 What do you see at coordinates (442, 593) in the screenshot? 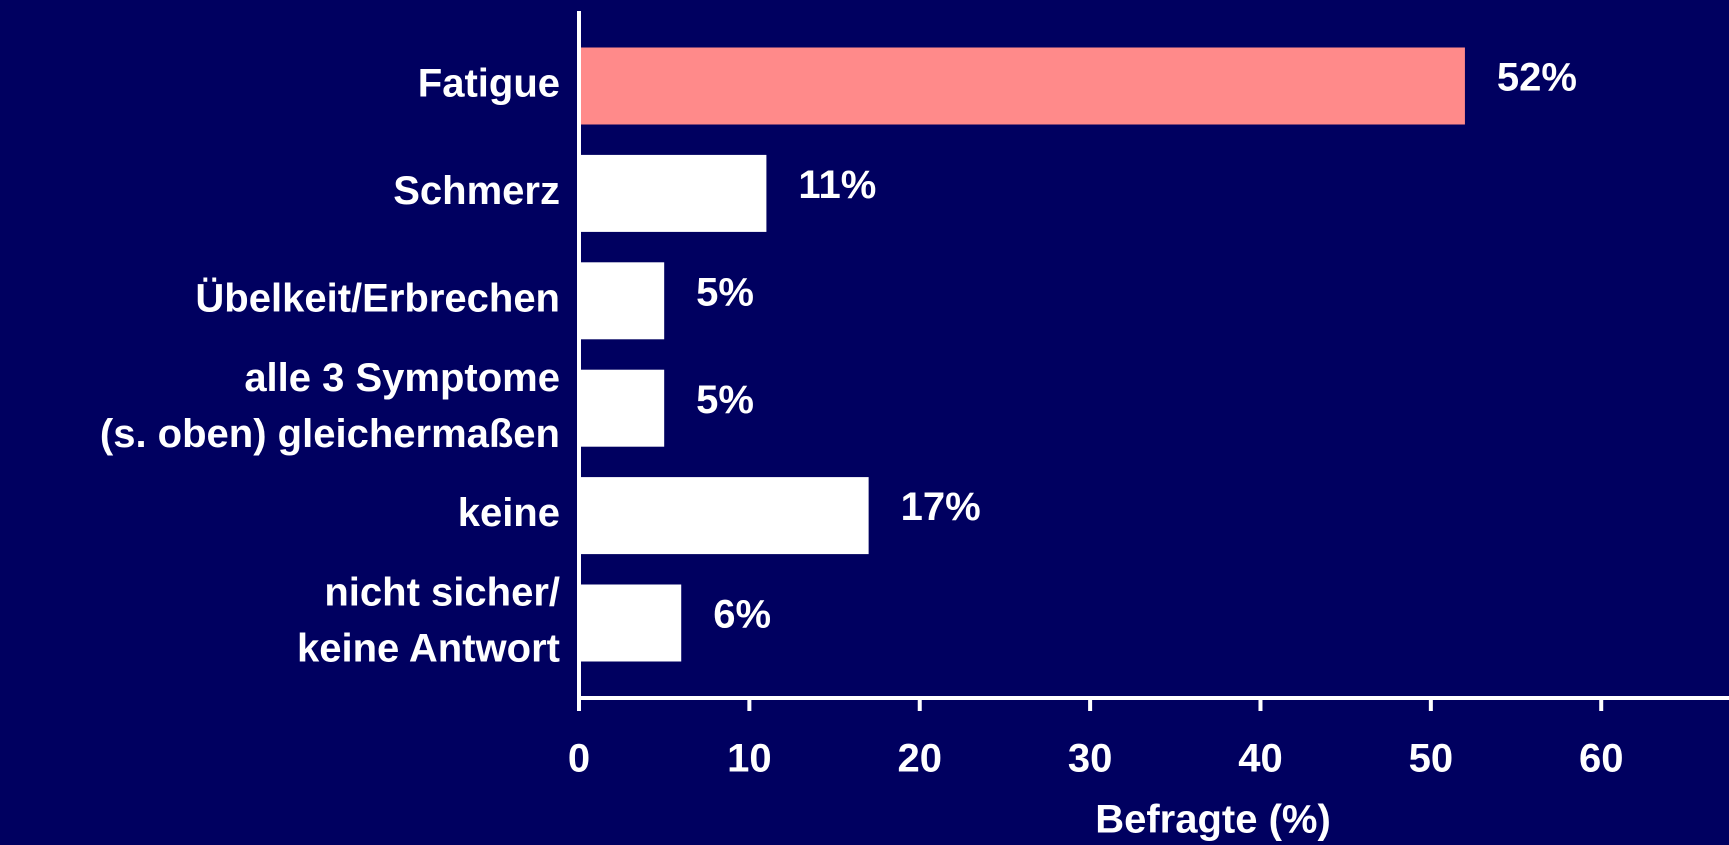
I see `y-tick-label: nicht sicher/` at bounding box center [442, 593].